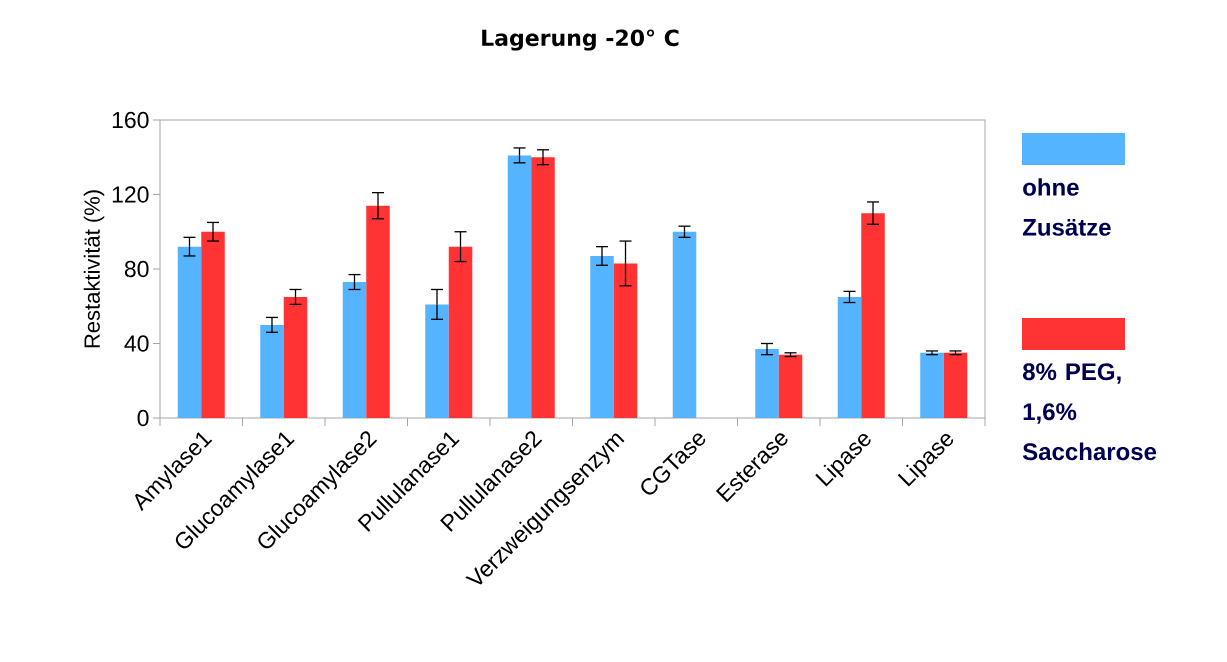 The width and height of the screenshot is (1227, 662). What do you see at coordinates (1066, 207) in the screenshot?
I see `legend-label: ohne Zusätze` at bounding box center [1066, 207].